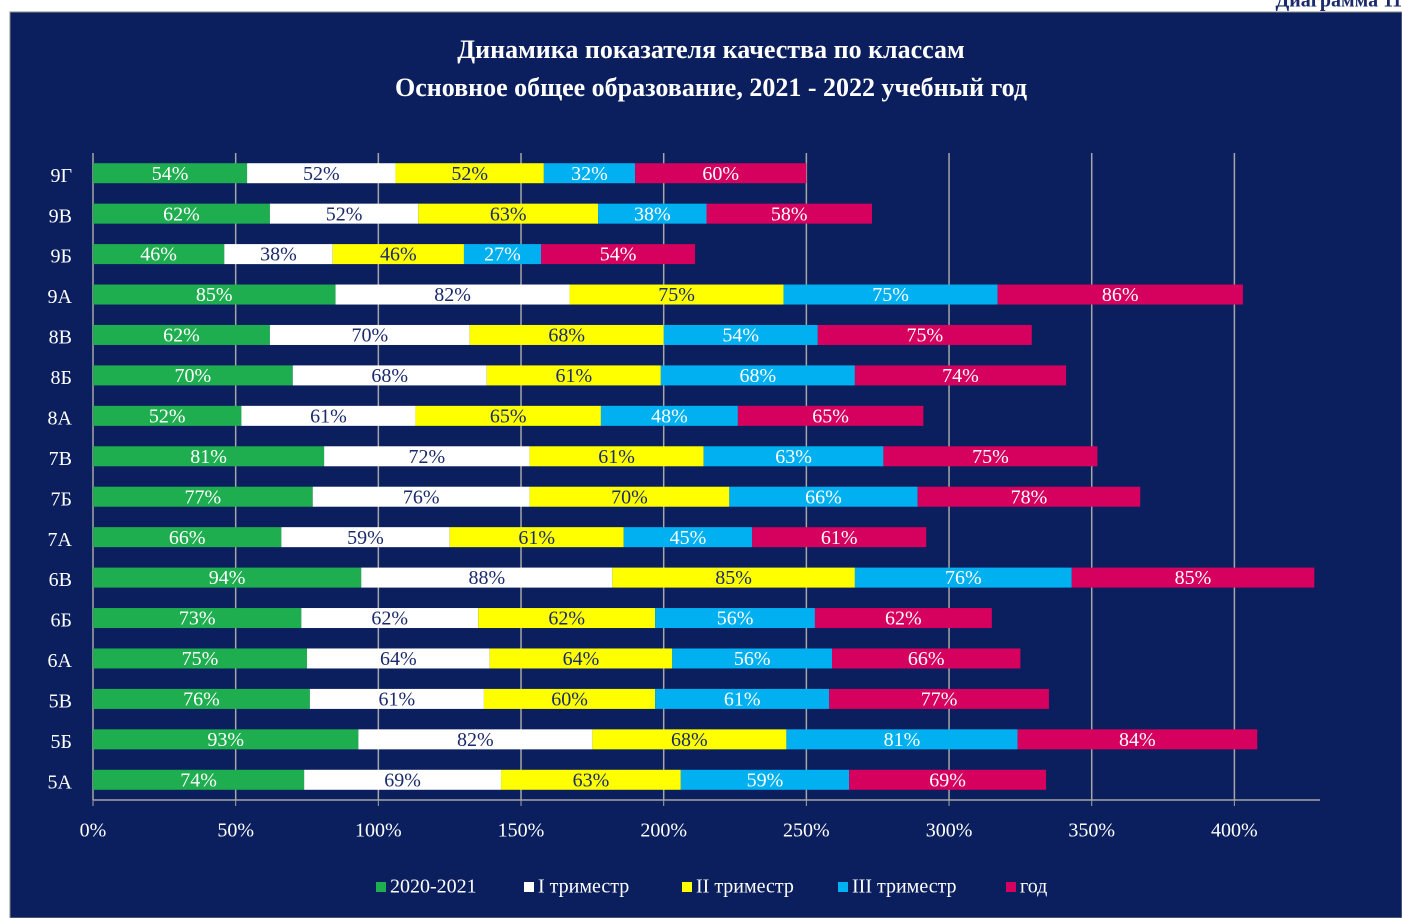 The image size is (1402, 918). I want to click on x-tick-label: 150%, so click(521, 831).